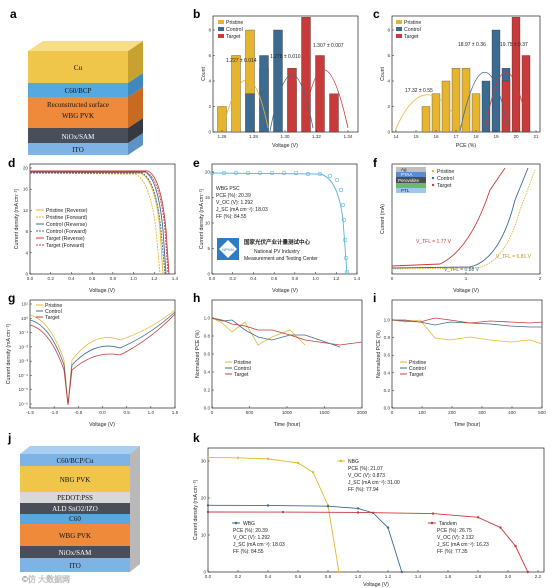 This screenshot has height=588, width=554. What do you see at coordinates (26, 189) in the screenshot?
I see `d-ytick: 16` at bounding box center [26, 189].